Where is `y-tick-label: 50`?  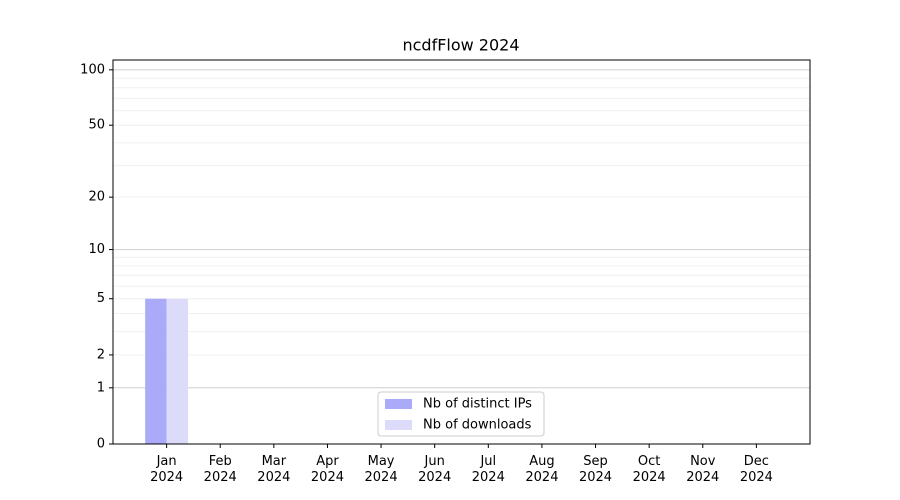
y-tick-label: 50 is located at coordinates (96, 125).